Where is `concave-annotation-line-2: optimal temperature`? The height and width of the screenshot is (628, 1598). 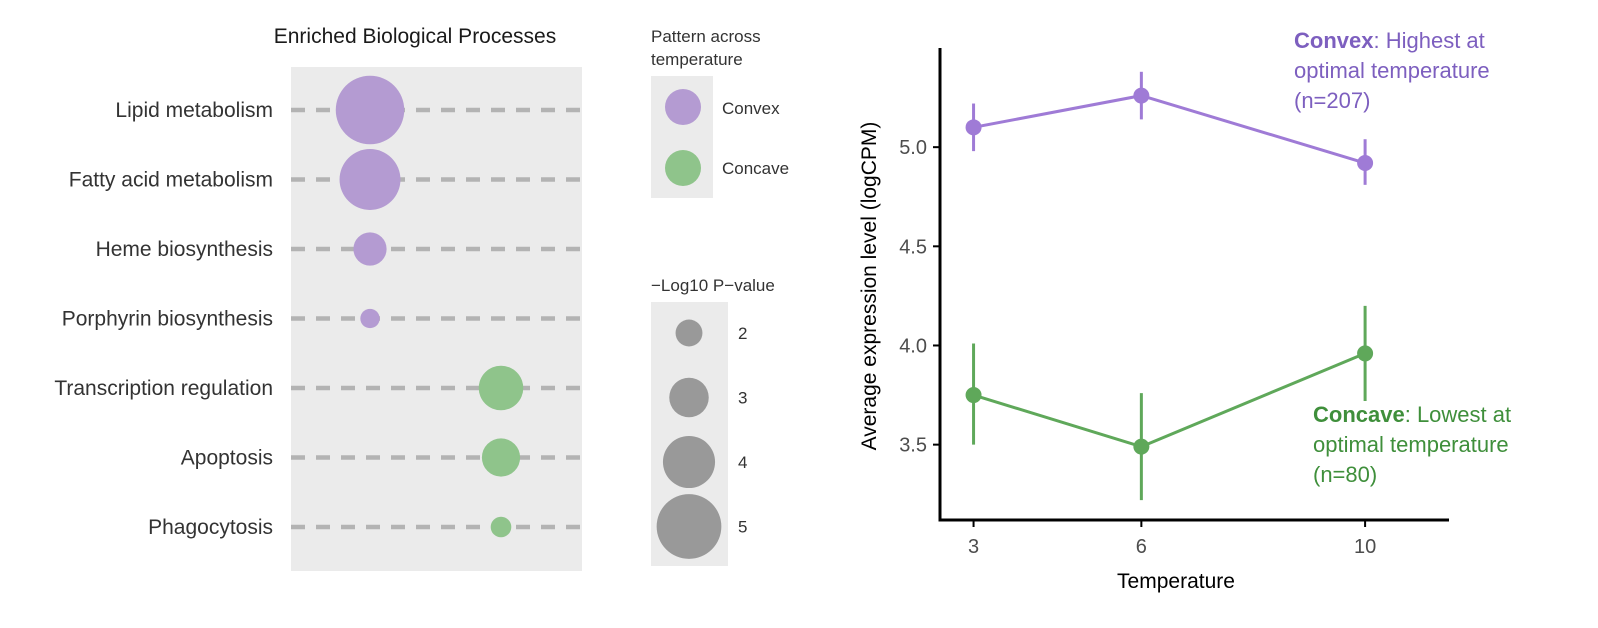 concave-annotation-line-2: optimal temperature is located at coordinates (1411, 444).